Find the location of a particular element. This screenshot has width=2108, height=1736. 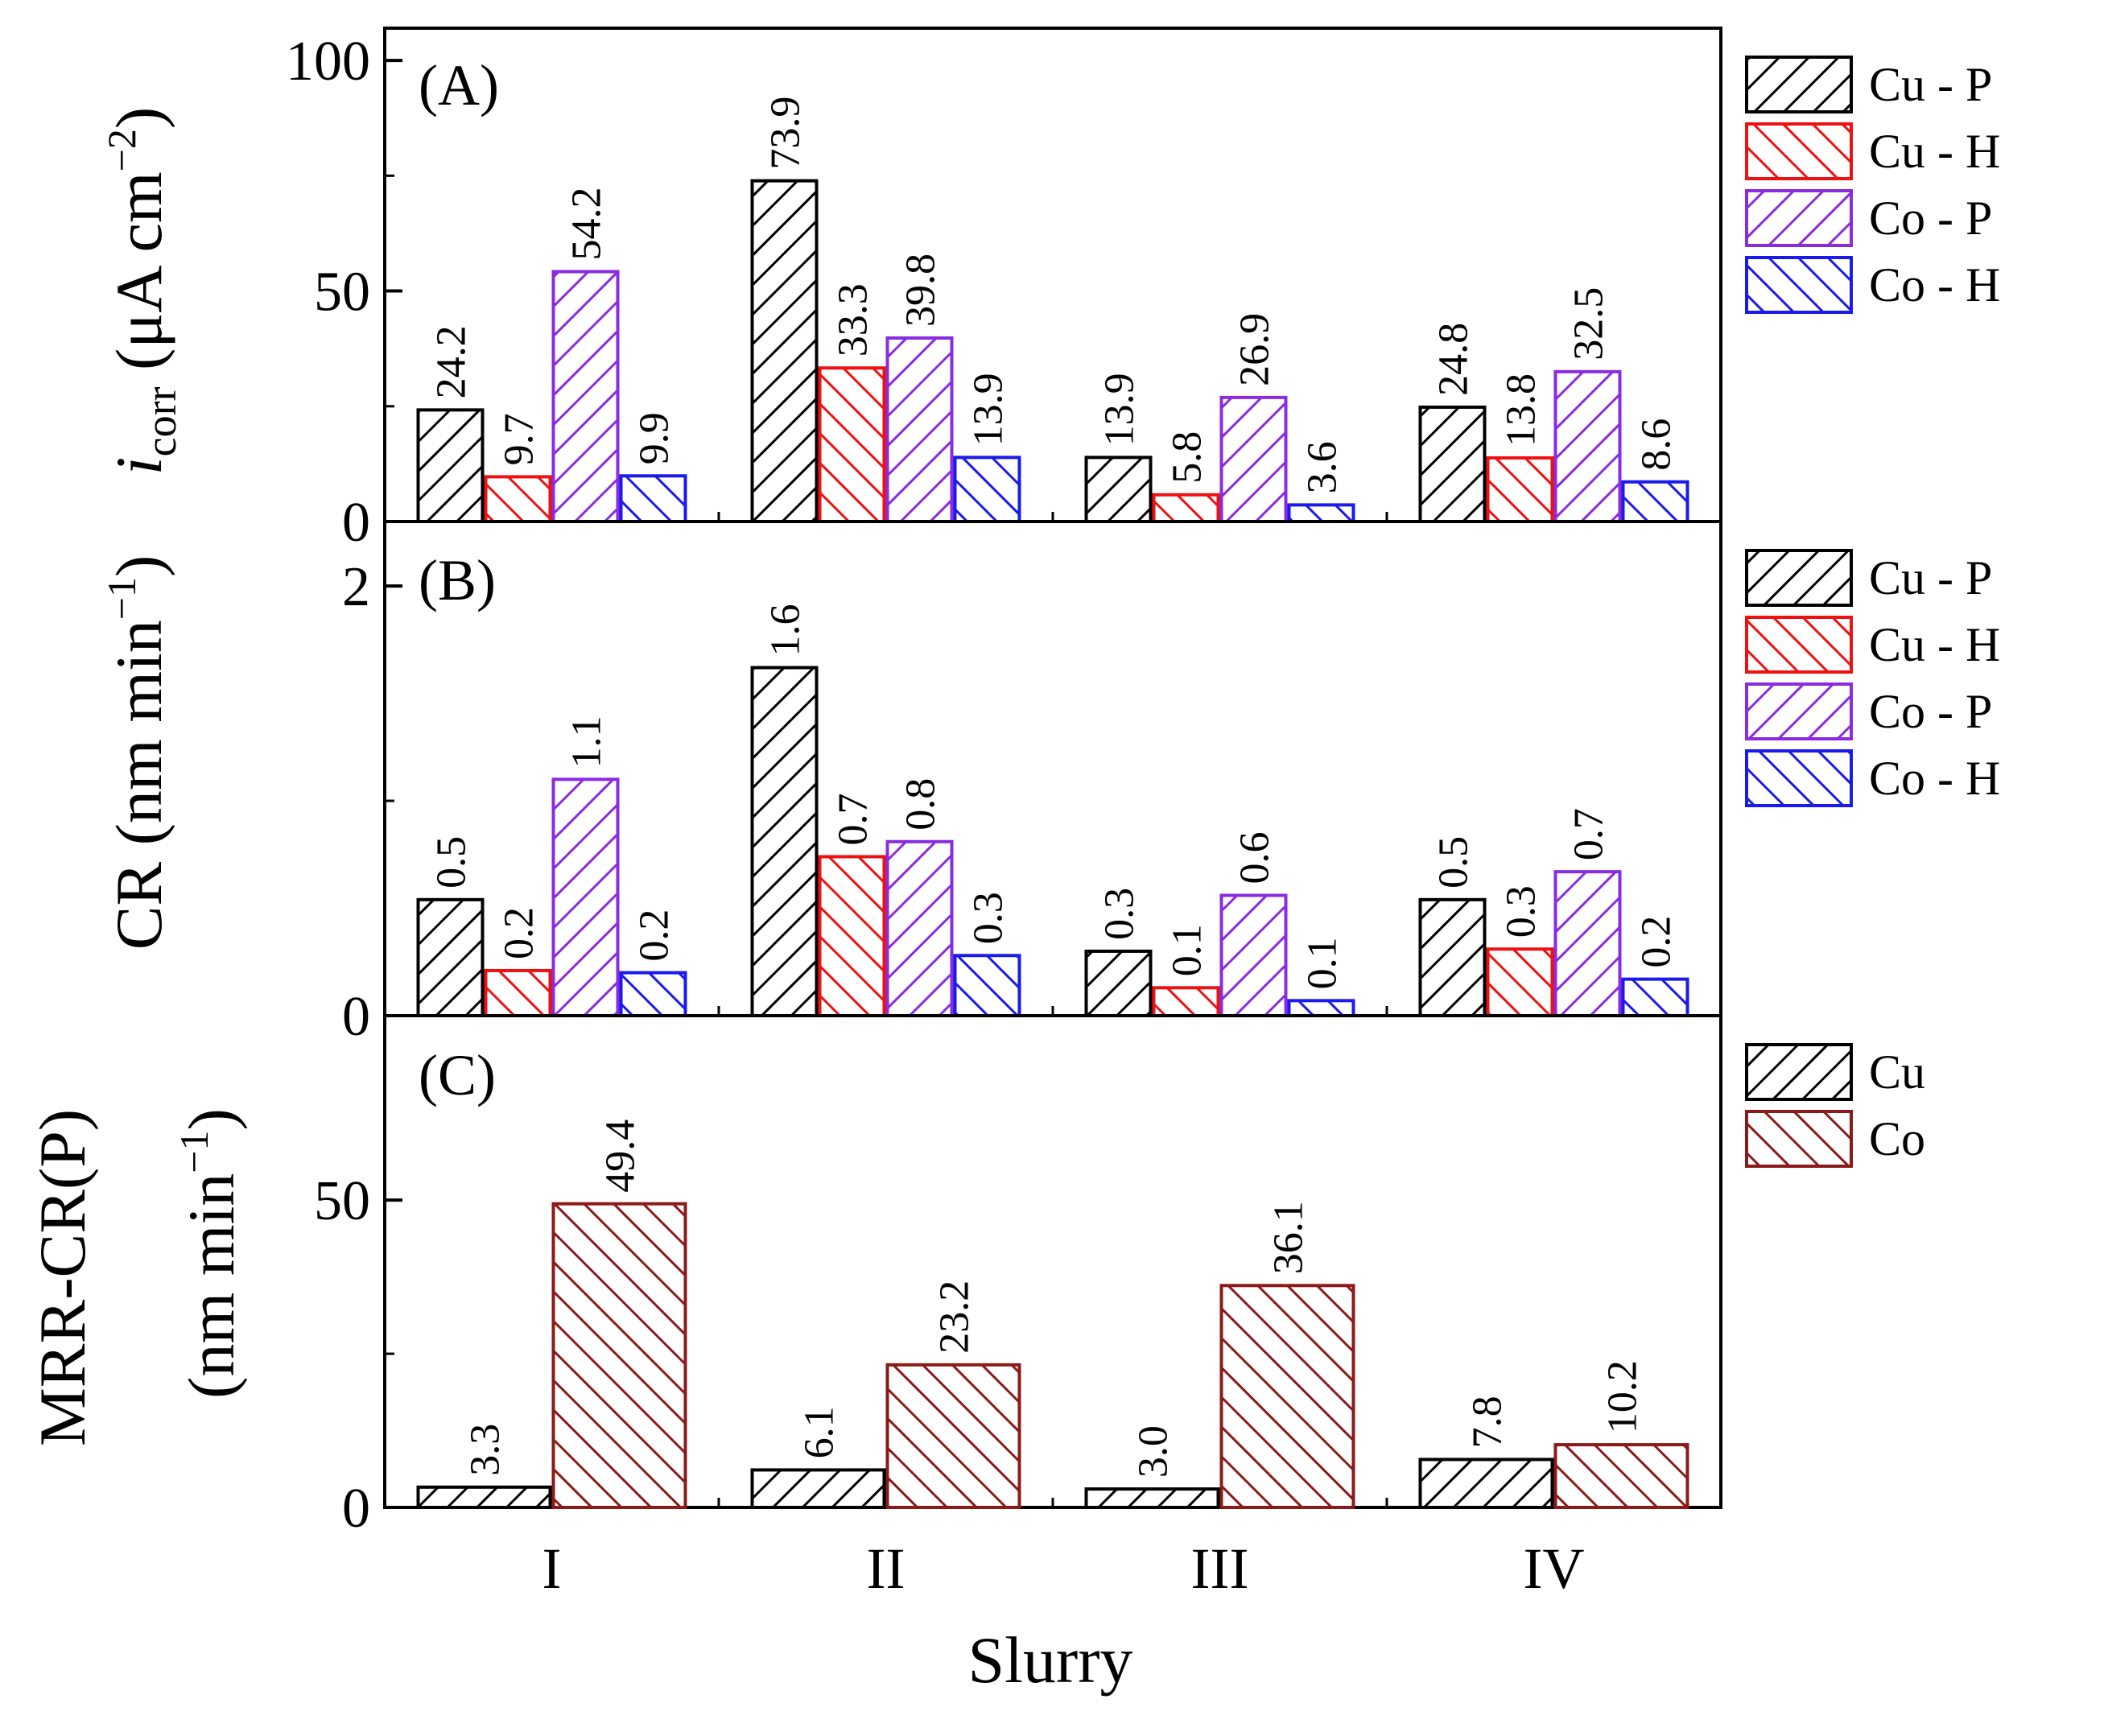

legend-label: Cu - H is located at coordinates (1934, 151).